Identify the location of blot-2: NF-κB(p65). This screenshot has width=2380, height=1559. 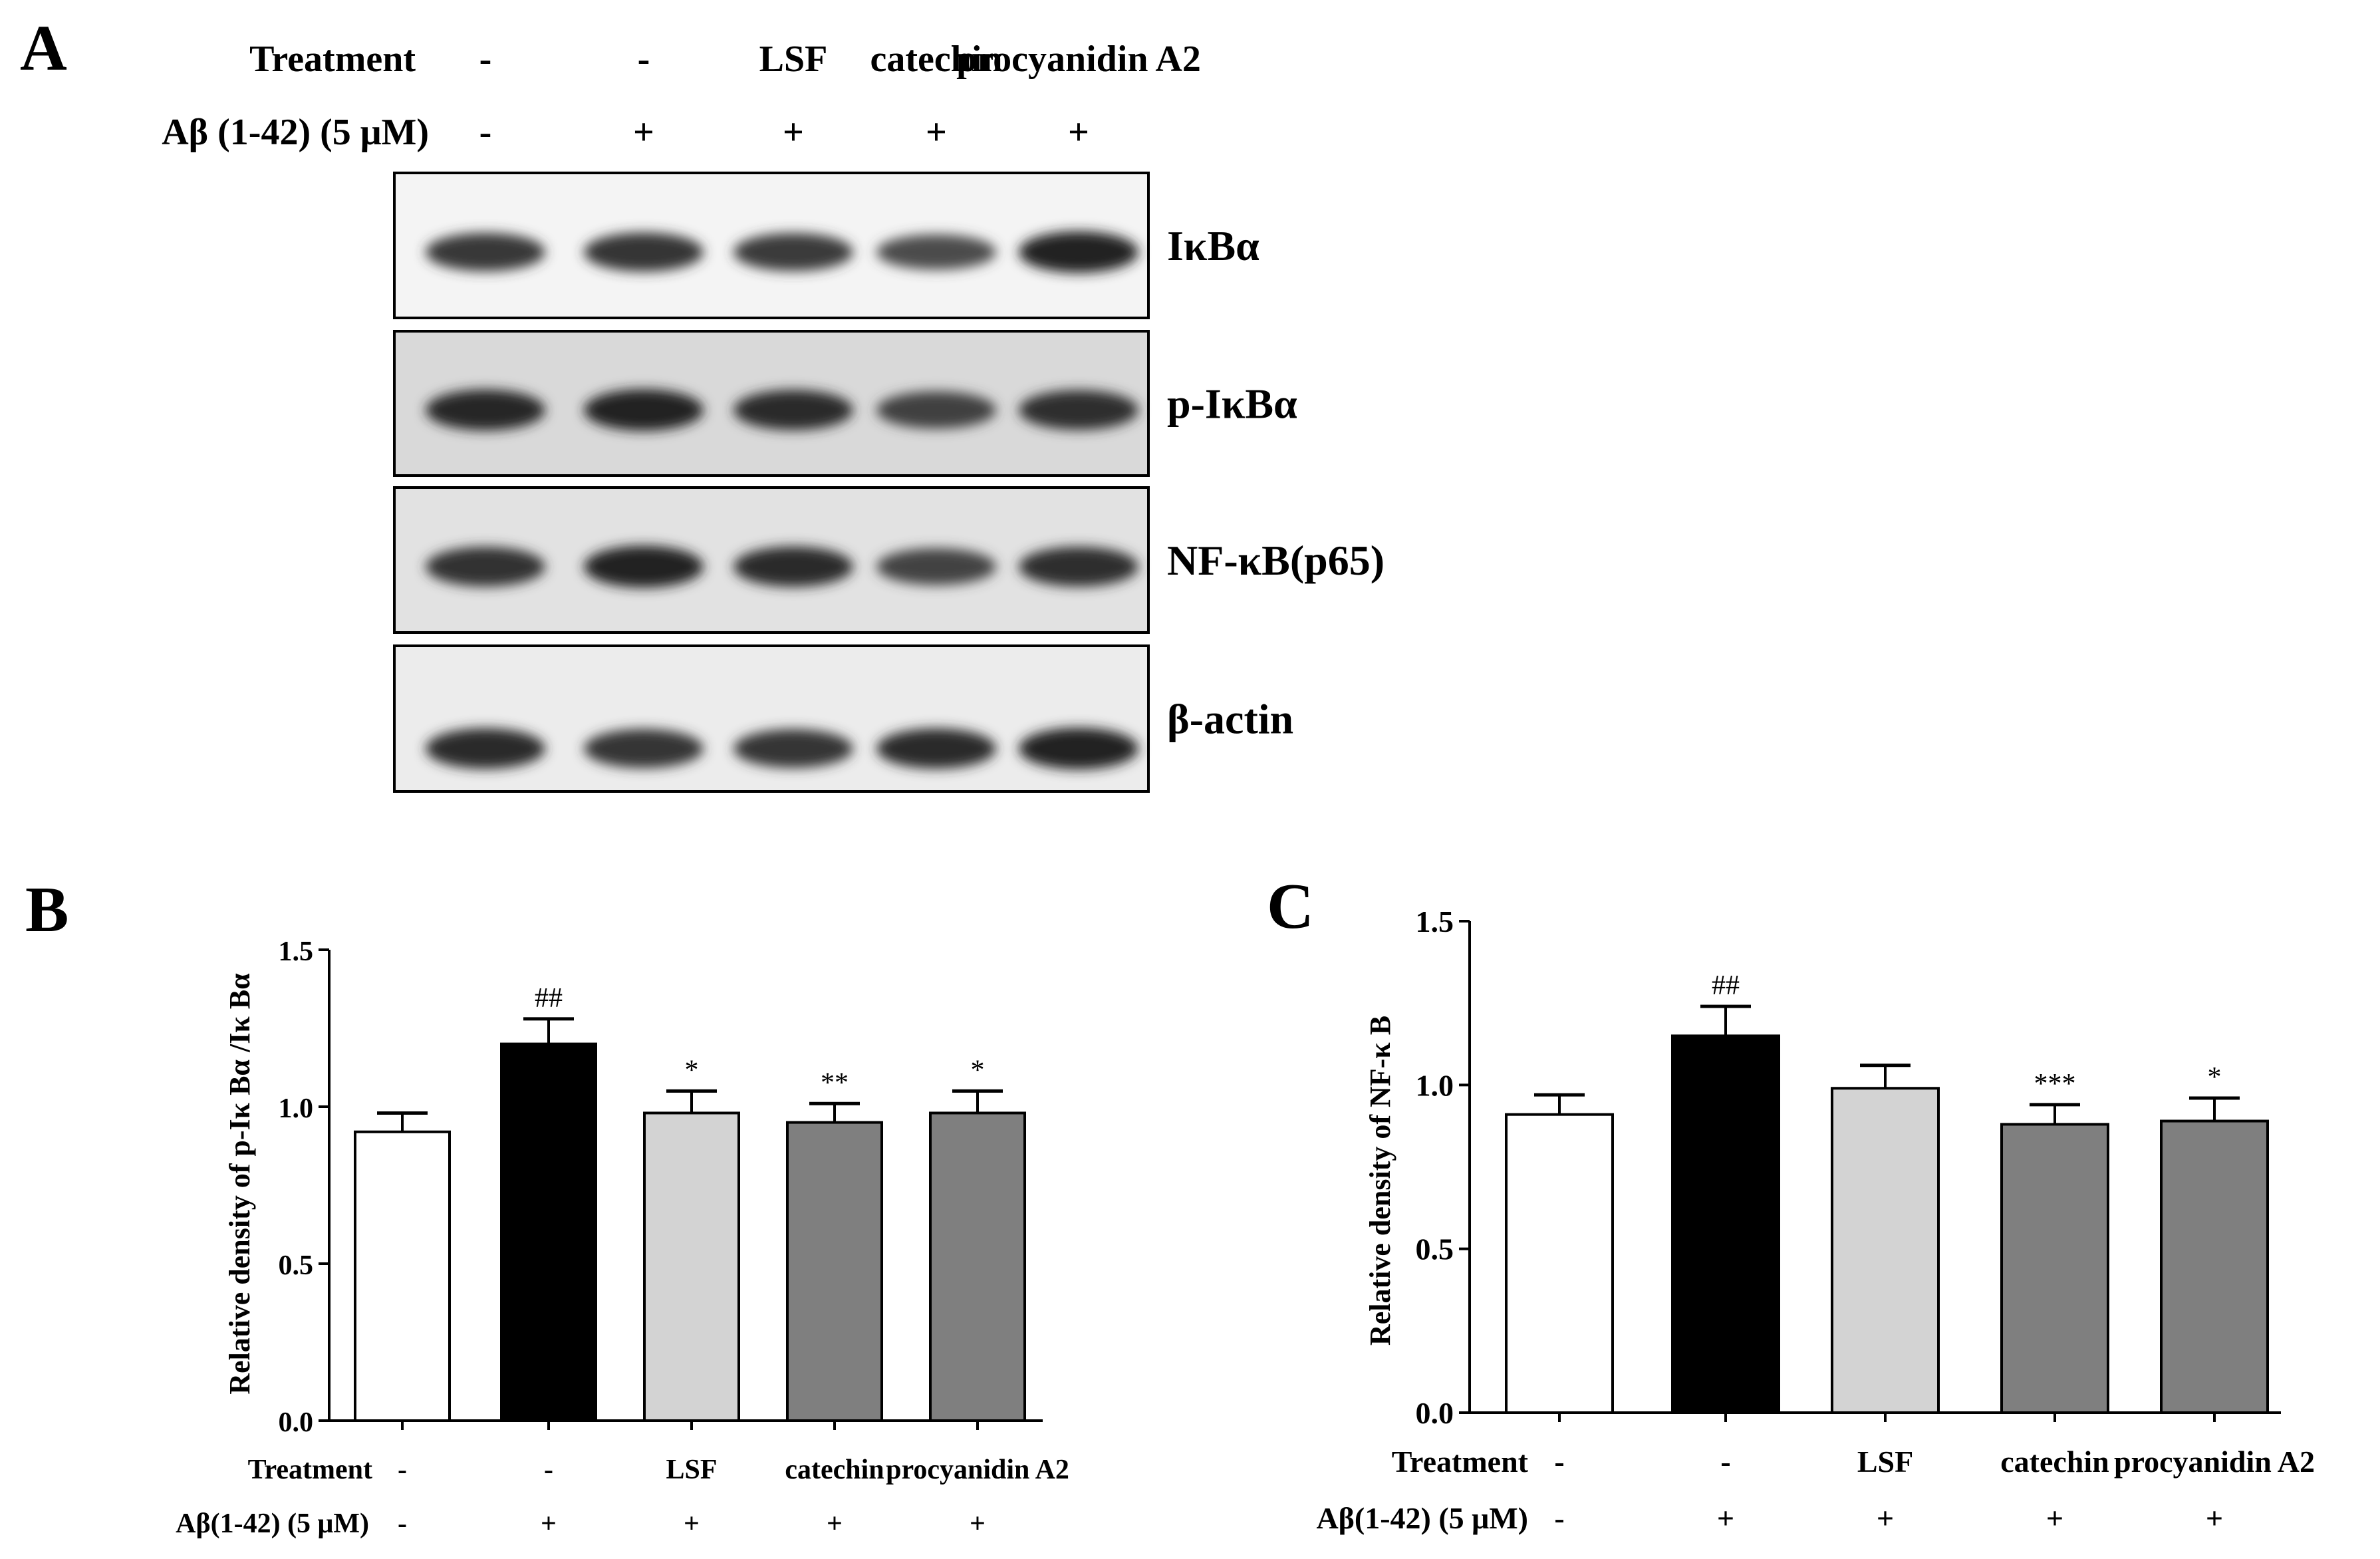
(889, 560).